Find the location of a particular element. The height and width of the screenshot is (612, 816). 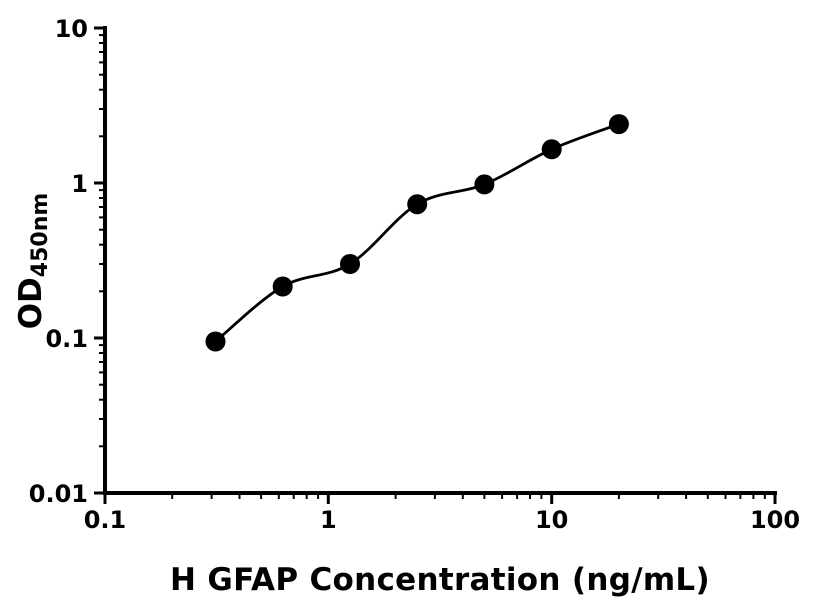

y-axis-title-subscript: 450nm is located at coordinates (40, 235).